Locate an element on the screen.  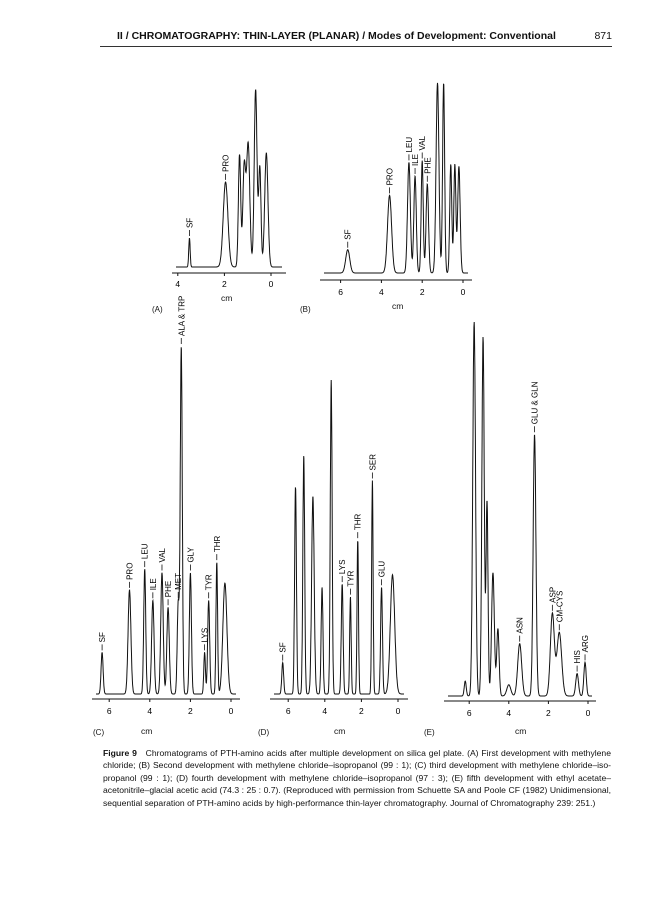
peak-label: ASP is located at coordinates (552, 595).